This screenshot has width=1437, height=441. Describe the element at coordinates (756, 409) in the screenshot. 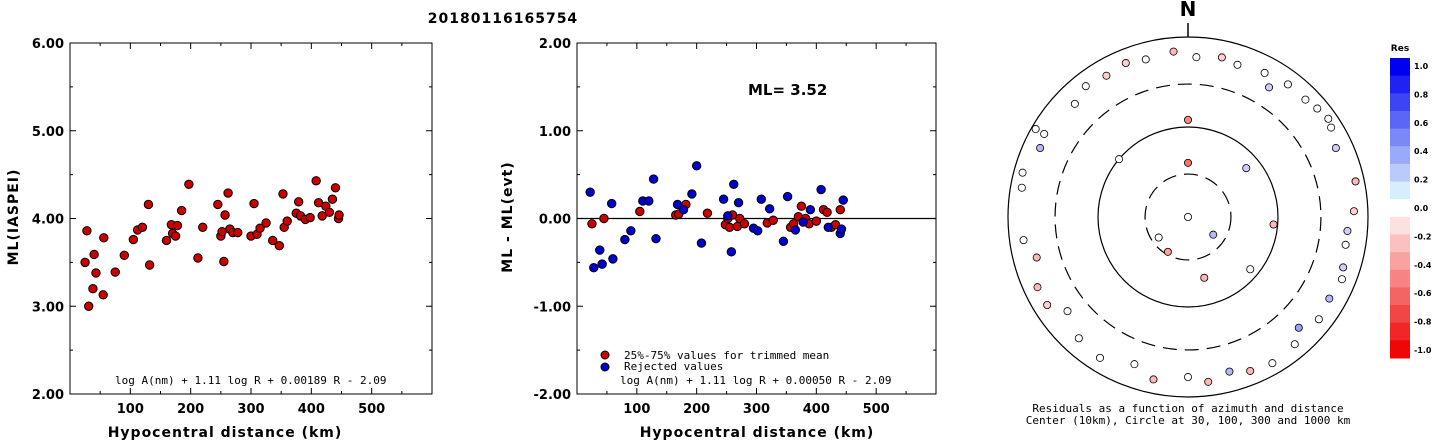

I see `x-tick-label: 300` at that location.